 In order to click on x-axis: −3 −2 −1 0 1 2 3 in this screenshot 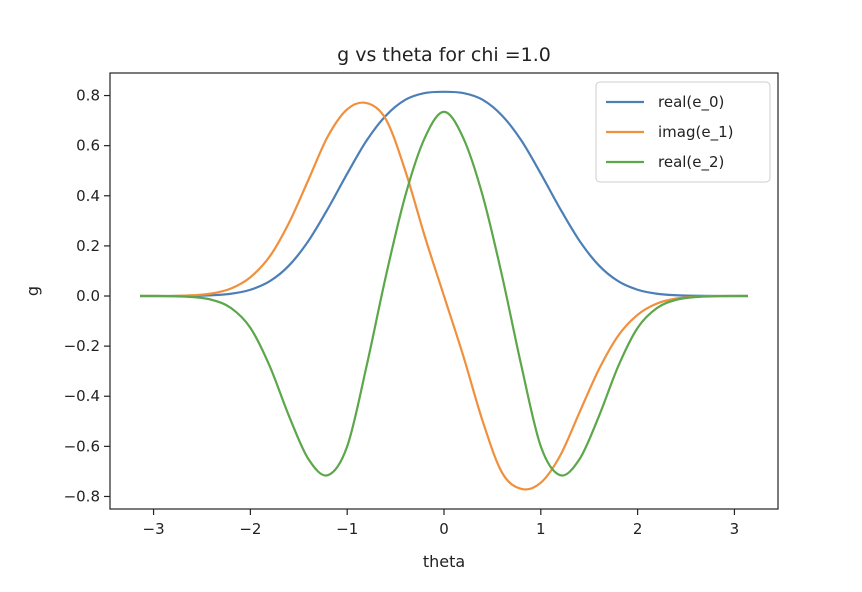, I will do `click(441, 523)`.